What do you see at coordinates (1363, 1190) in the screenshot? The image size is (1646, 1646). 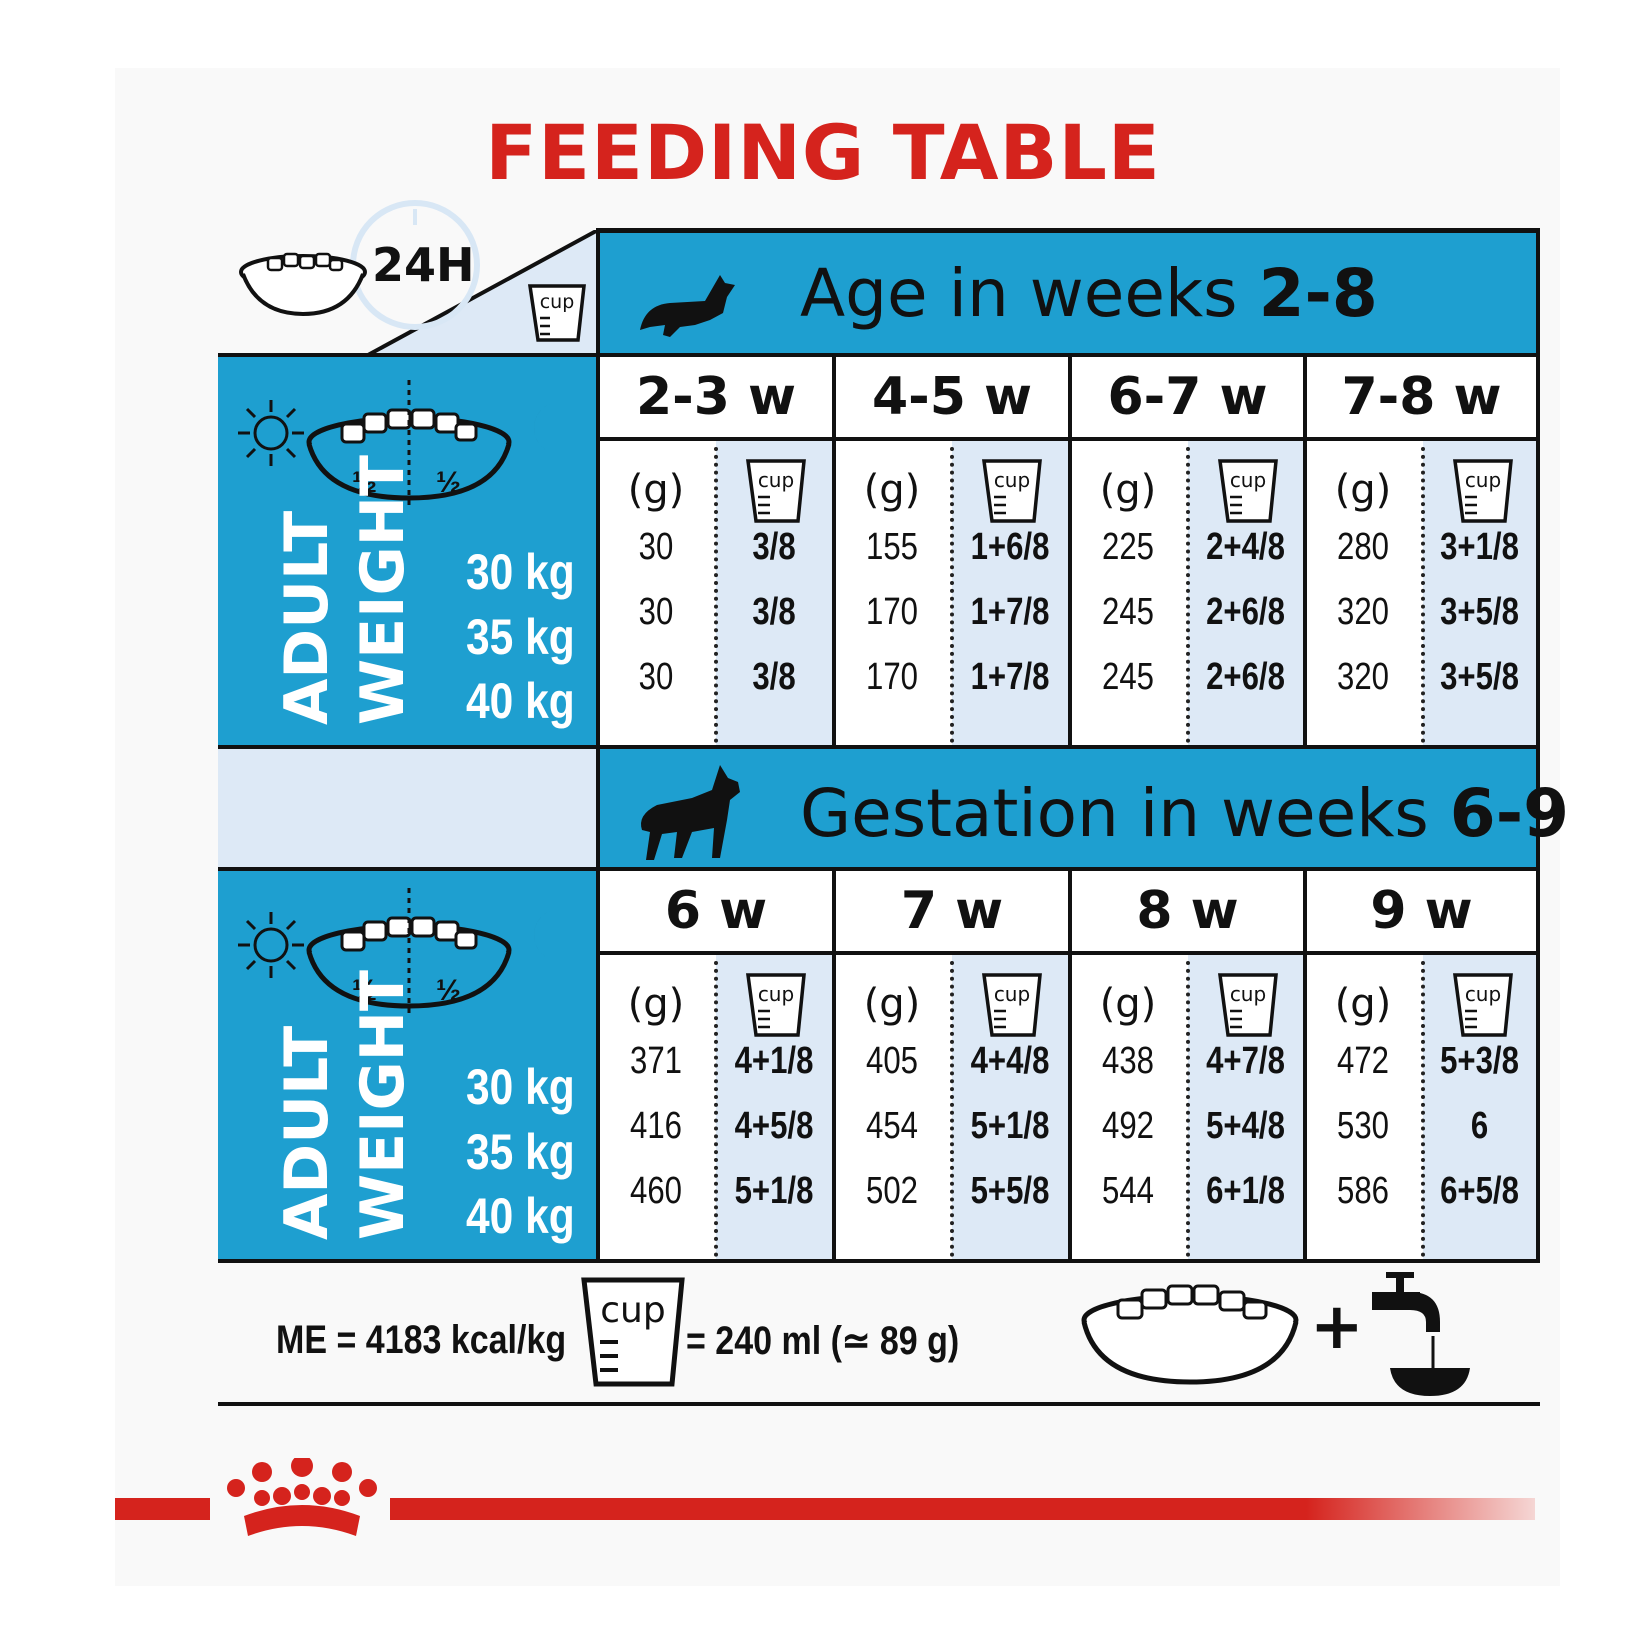 I see `grams-value: 586` at bounding box center [1363, 1190].